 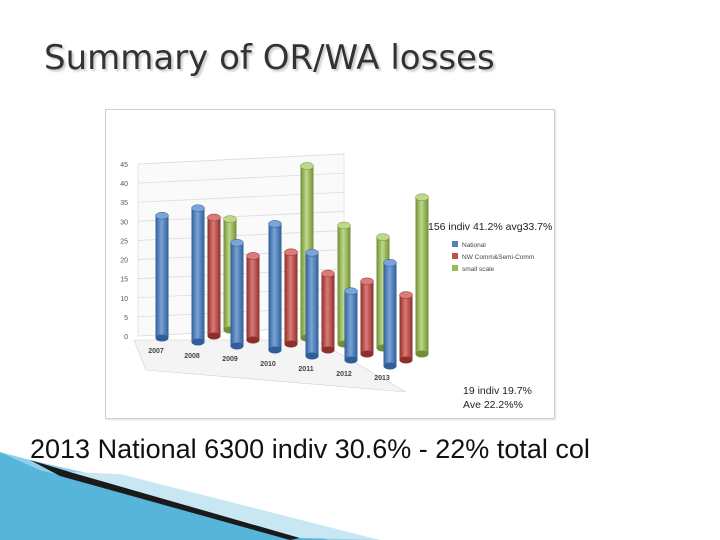 I want to click on y-tick-label: 35, so click(x=124, y=203).